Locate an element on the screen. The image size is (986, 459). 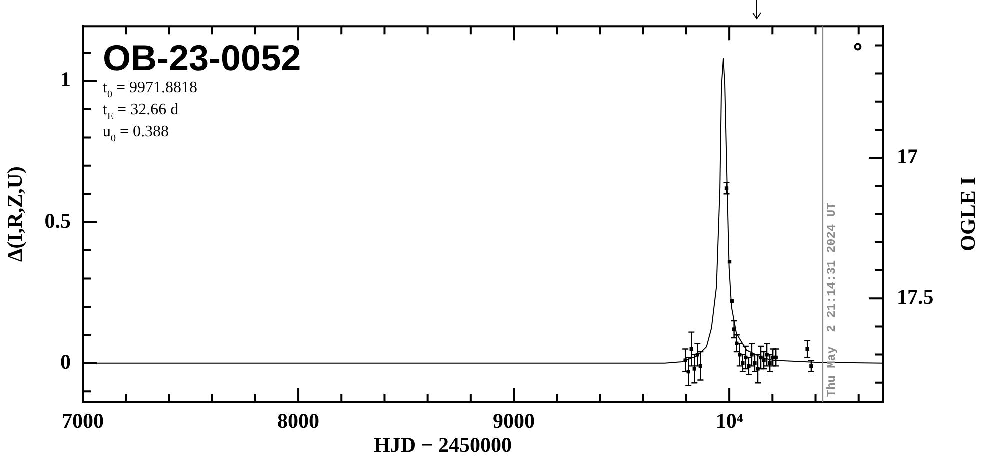
x-tick-label: 8000 is located at coordinates (299, 421).